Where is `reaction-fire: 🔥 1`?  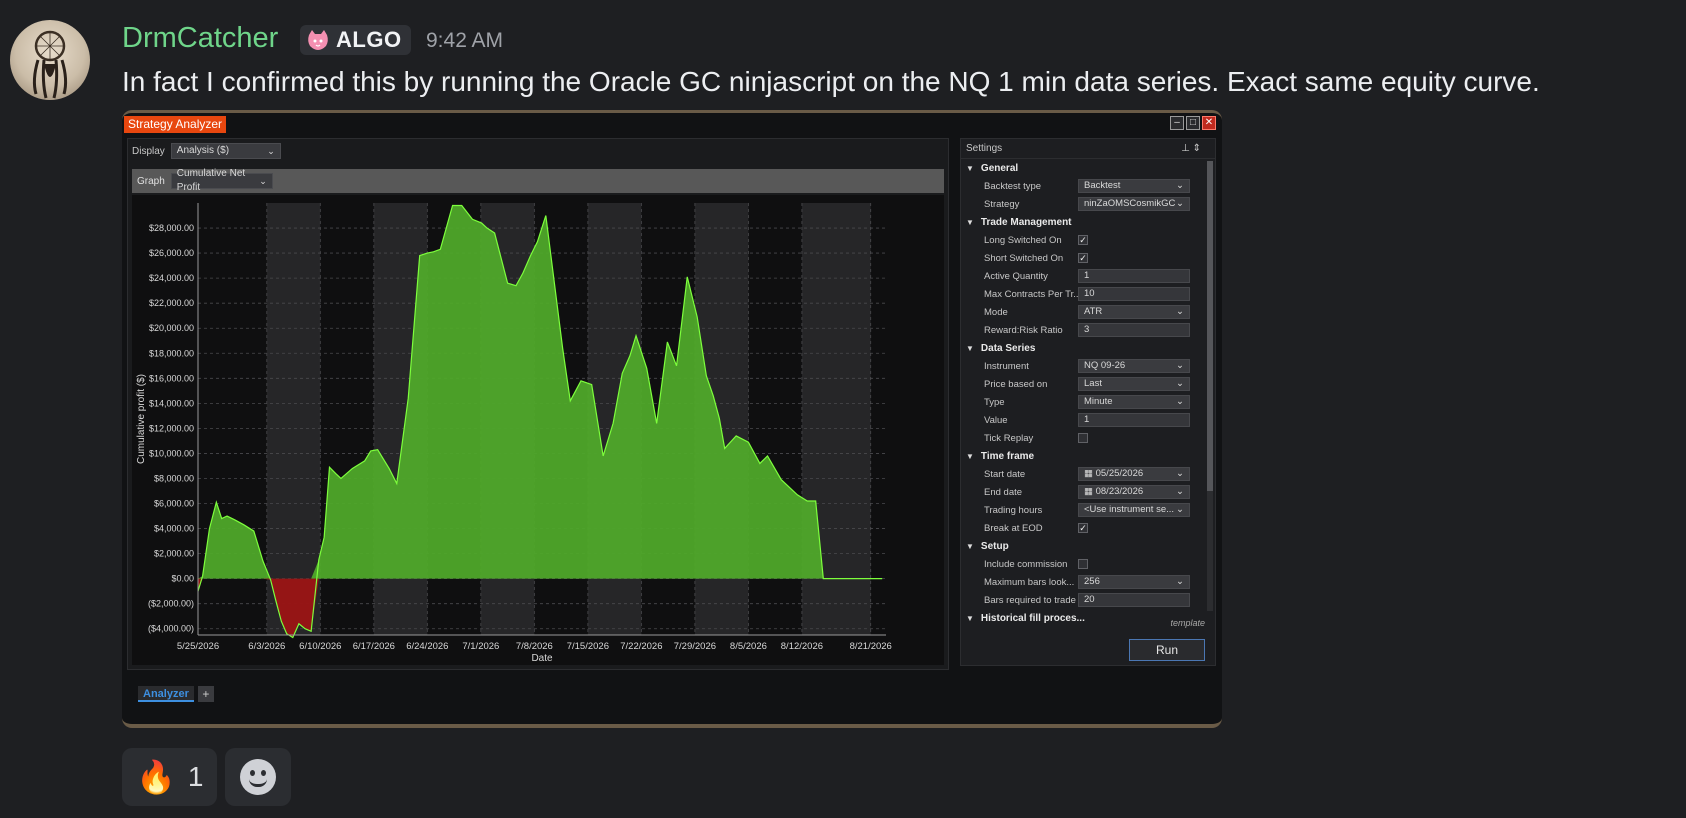 reaction-fire: 🔥 1 is located at coordinates (170, 777).